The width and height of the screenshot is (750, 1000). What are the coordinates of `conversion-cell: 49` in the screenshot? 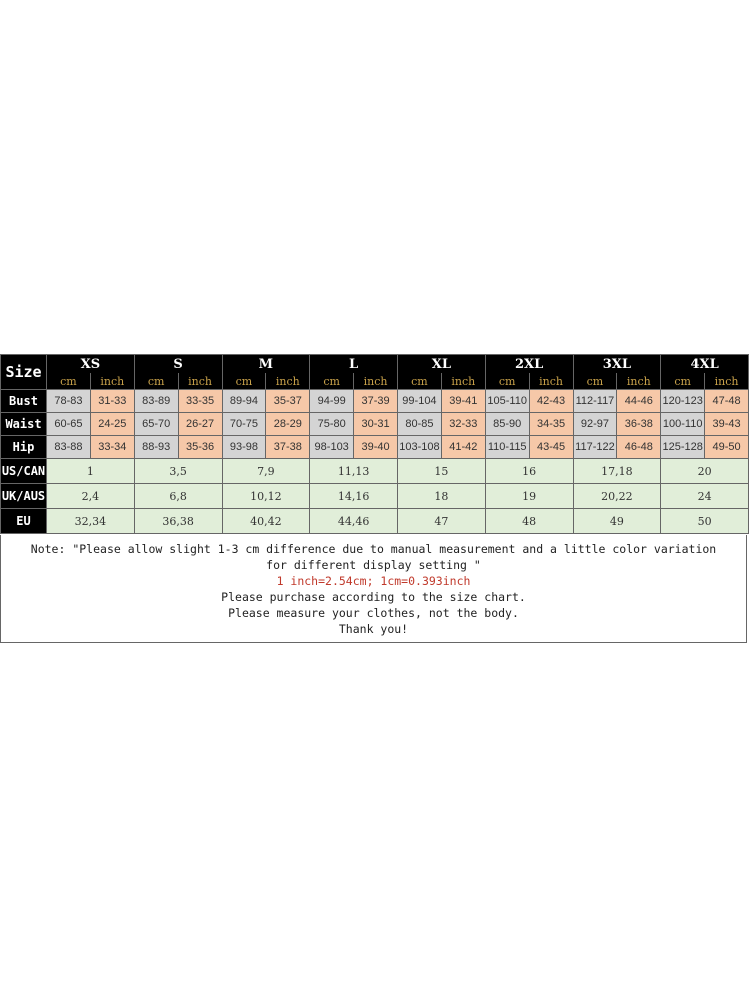 It's located at (617, 521).